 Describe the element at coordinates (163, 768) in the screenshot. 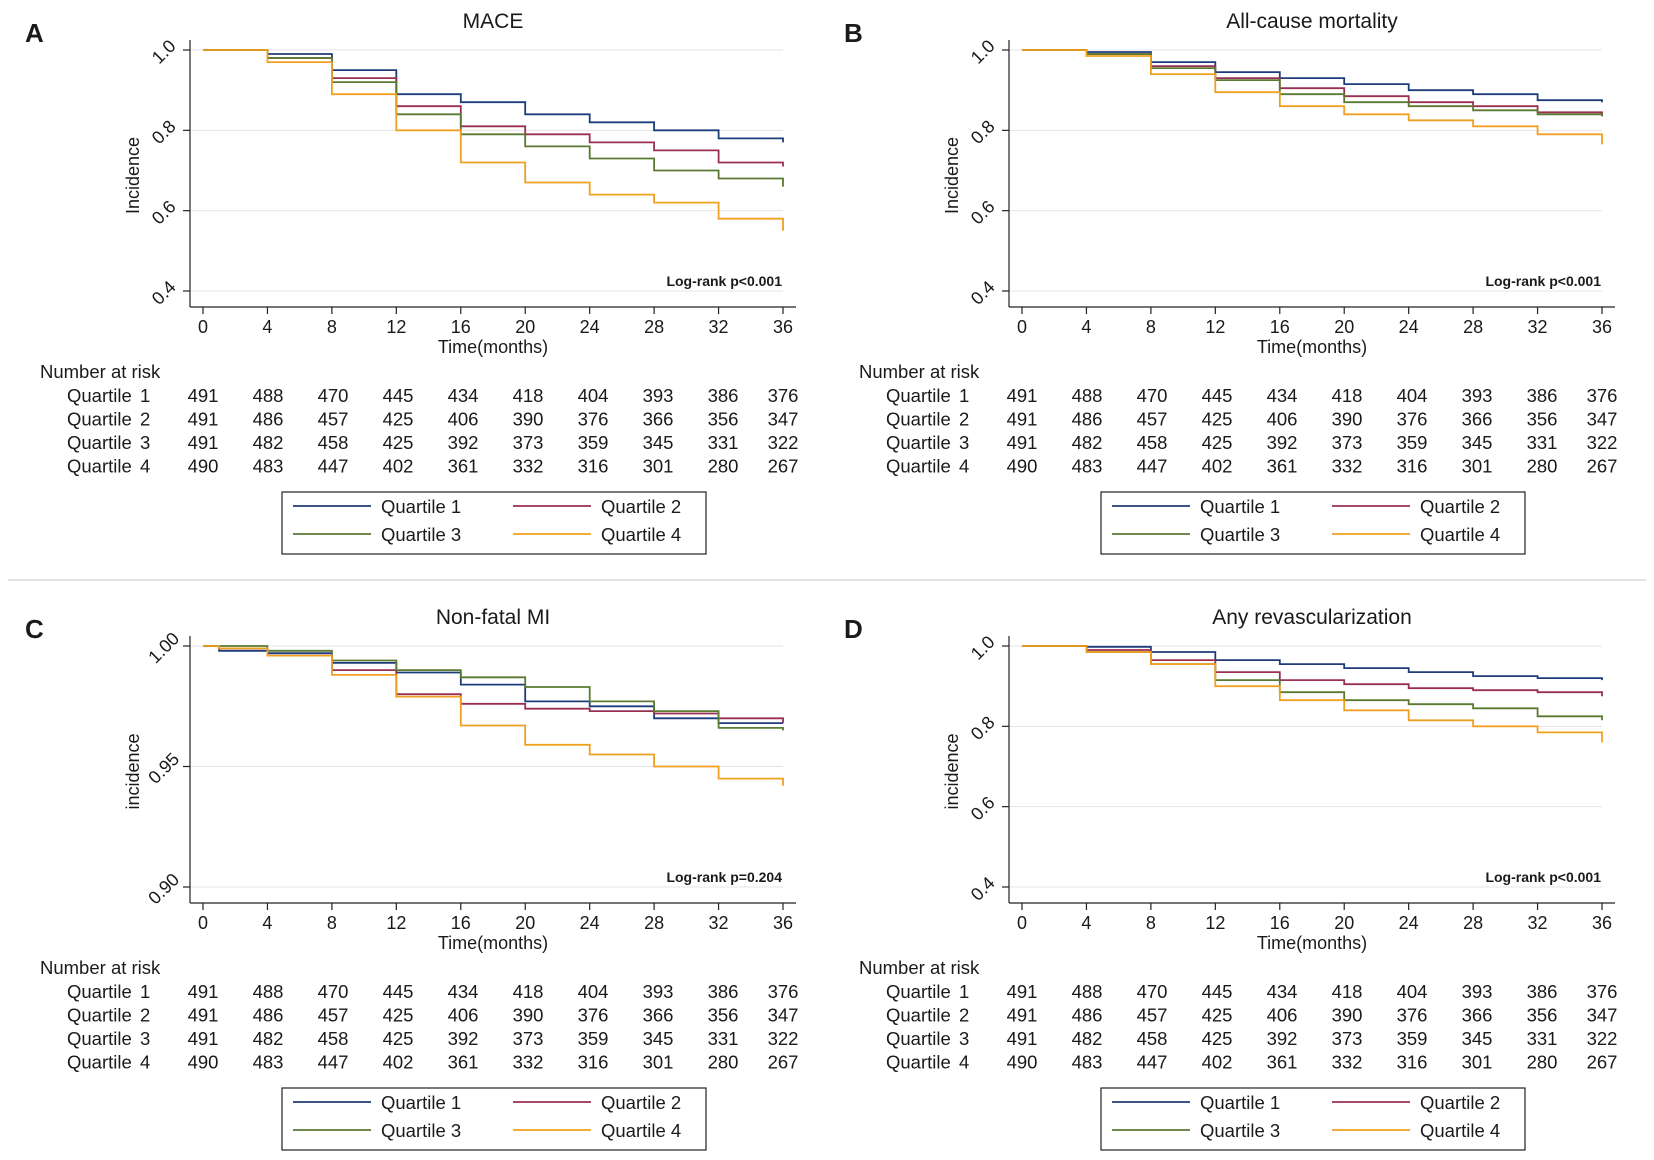

I see `y-tick-label: 0.95` at that location.